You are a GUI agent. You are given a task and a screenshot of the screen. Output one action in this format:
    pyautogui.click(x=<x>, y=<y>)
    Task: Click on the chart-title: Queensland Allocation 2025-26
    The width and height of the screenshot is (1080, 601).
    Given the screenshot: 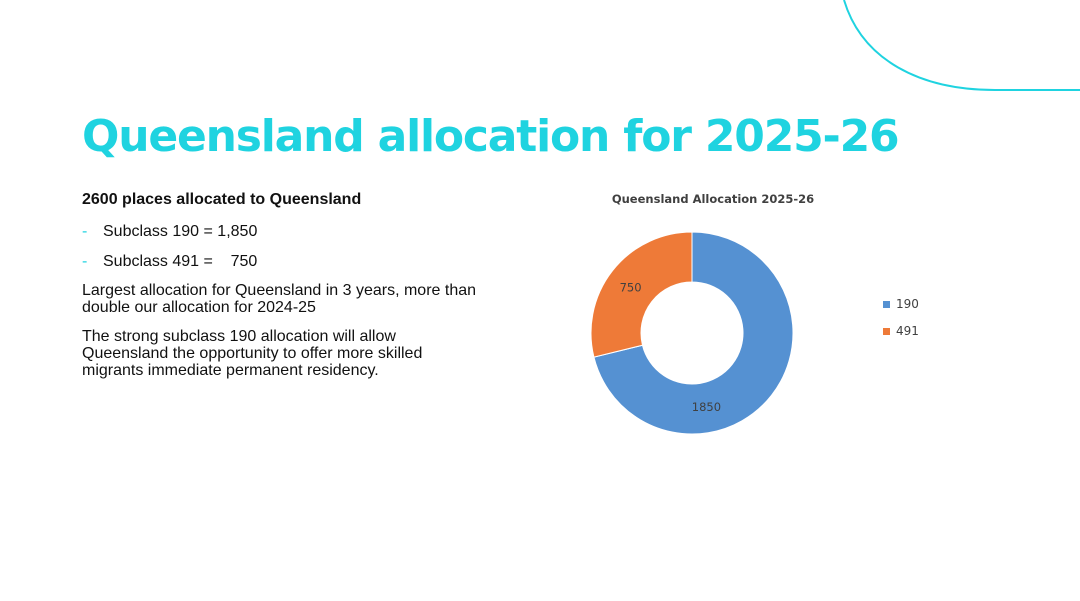 What is the action you would take?
    pyautogui.click(x=713, y=199)
    